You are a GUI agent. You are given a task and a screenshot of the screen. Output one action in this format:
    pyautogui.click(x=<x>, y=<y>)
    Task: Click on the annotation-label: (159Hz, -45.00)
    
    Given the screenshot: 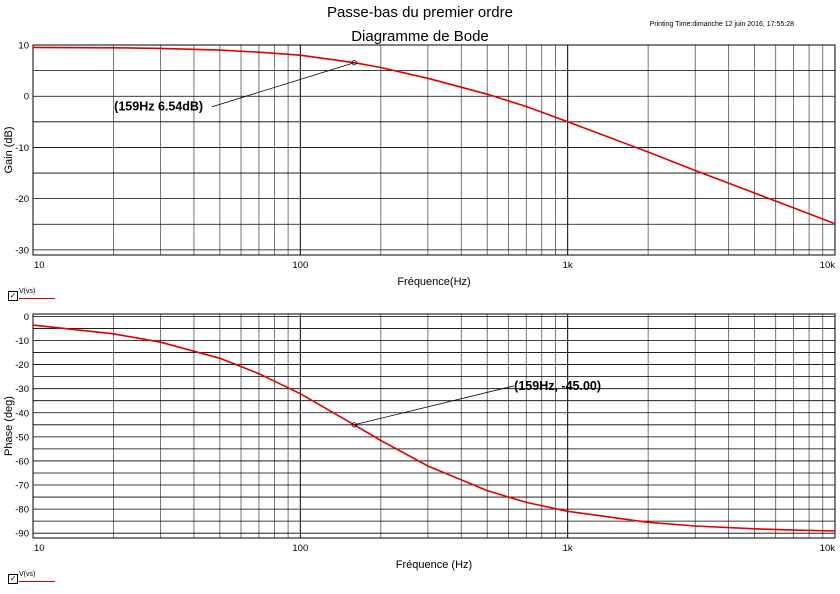 What is the action you would take?
    pyautogui.click(x=557, y=386)
    